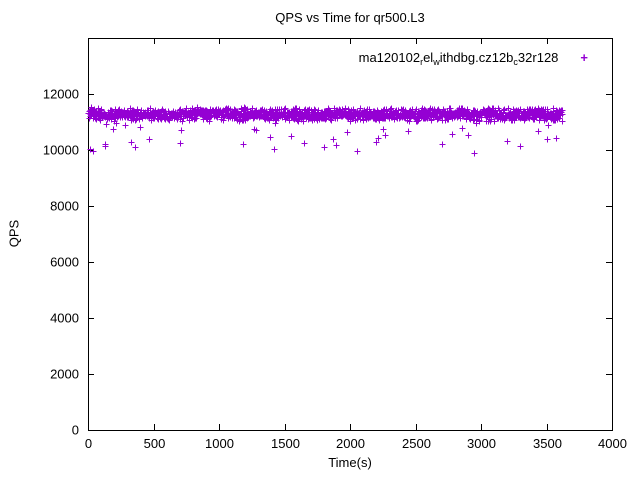 The image size is (640, 480). Describe the element at coordinates (64, 374) in the screenshot. I see `y-tick-label: 2000` at that location.